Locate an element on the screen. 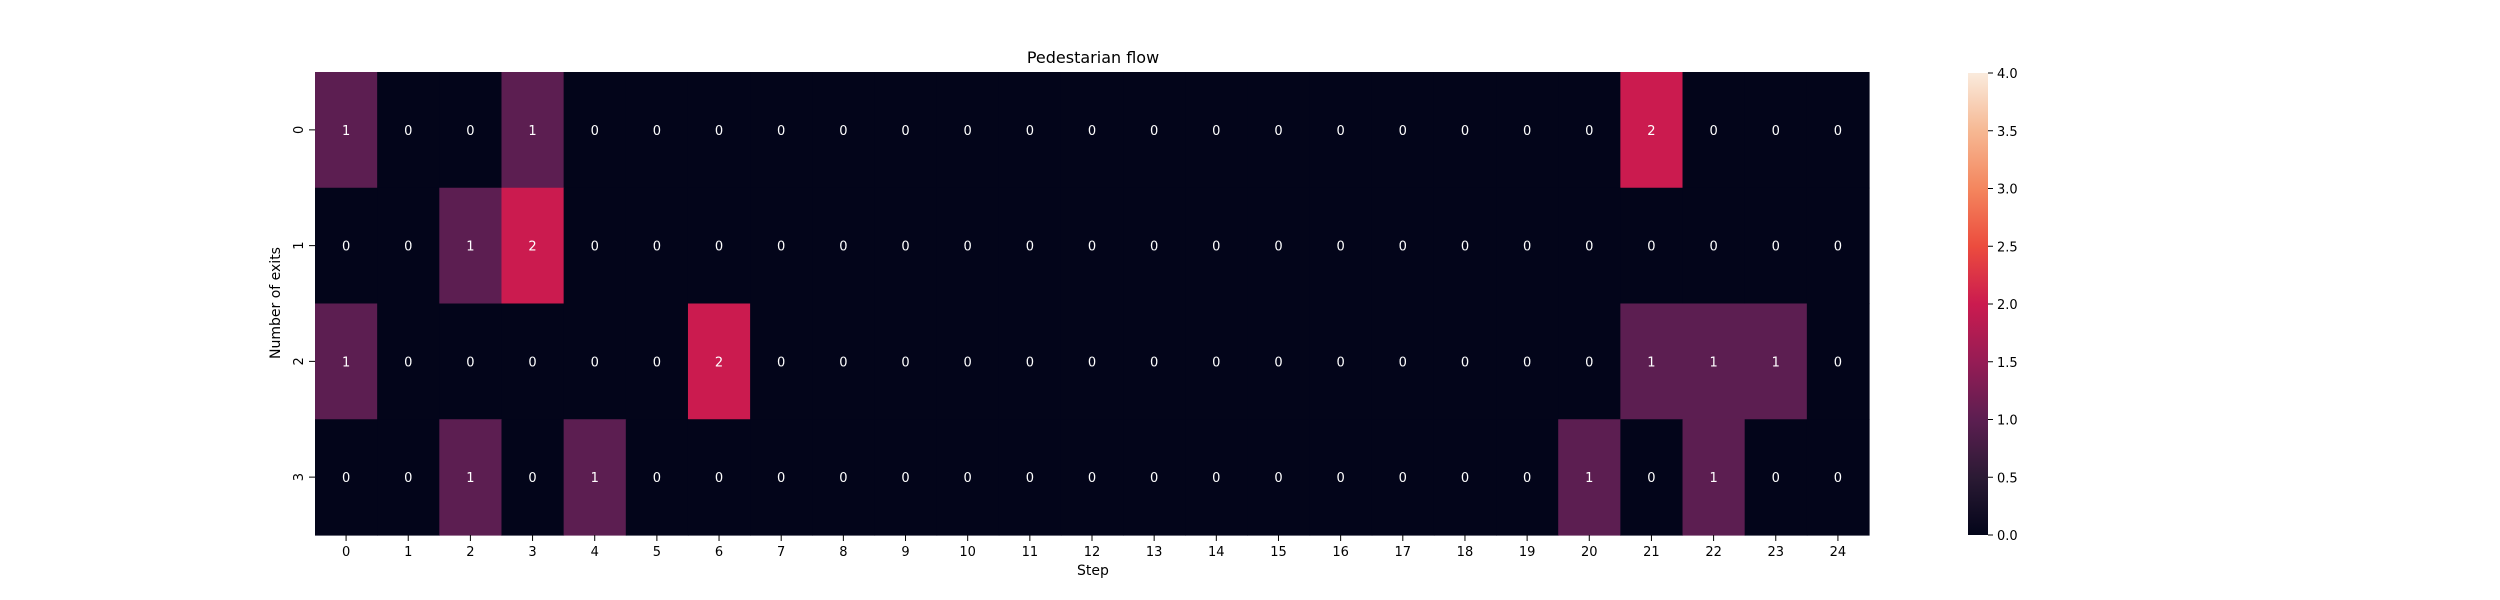 The width and height of the screenshot is (2500, 600). colorbar-tick-label: 0.0 is located at coordinates (2007, 536).